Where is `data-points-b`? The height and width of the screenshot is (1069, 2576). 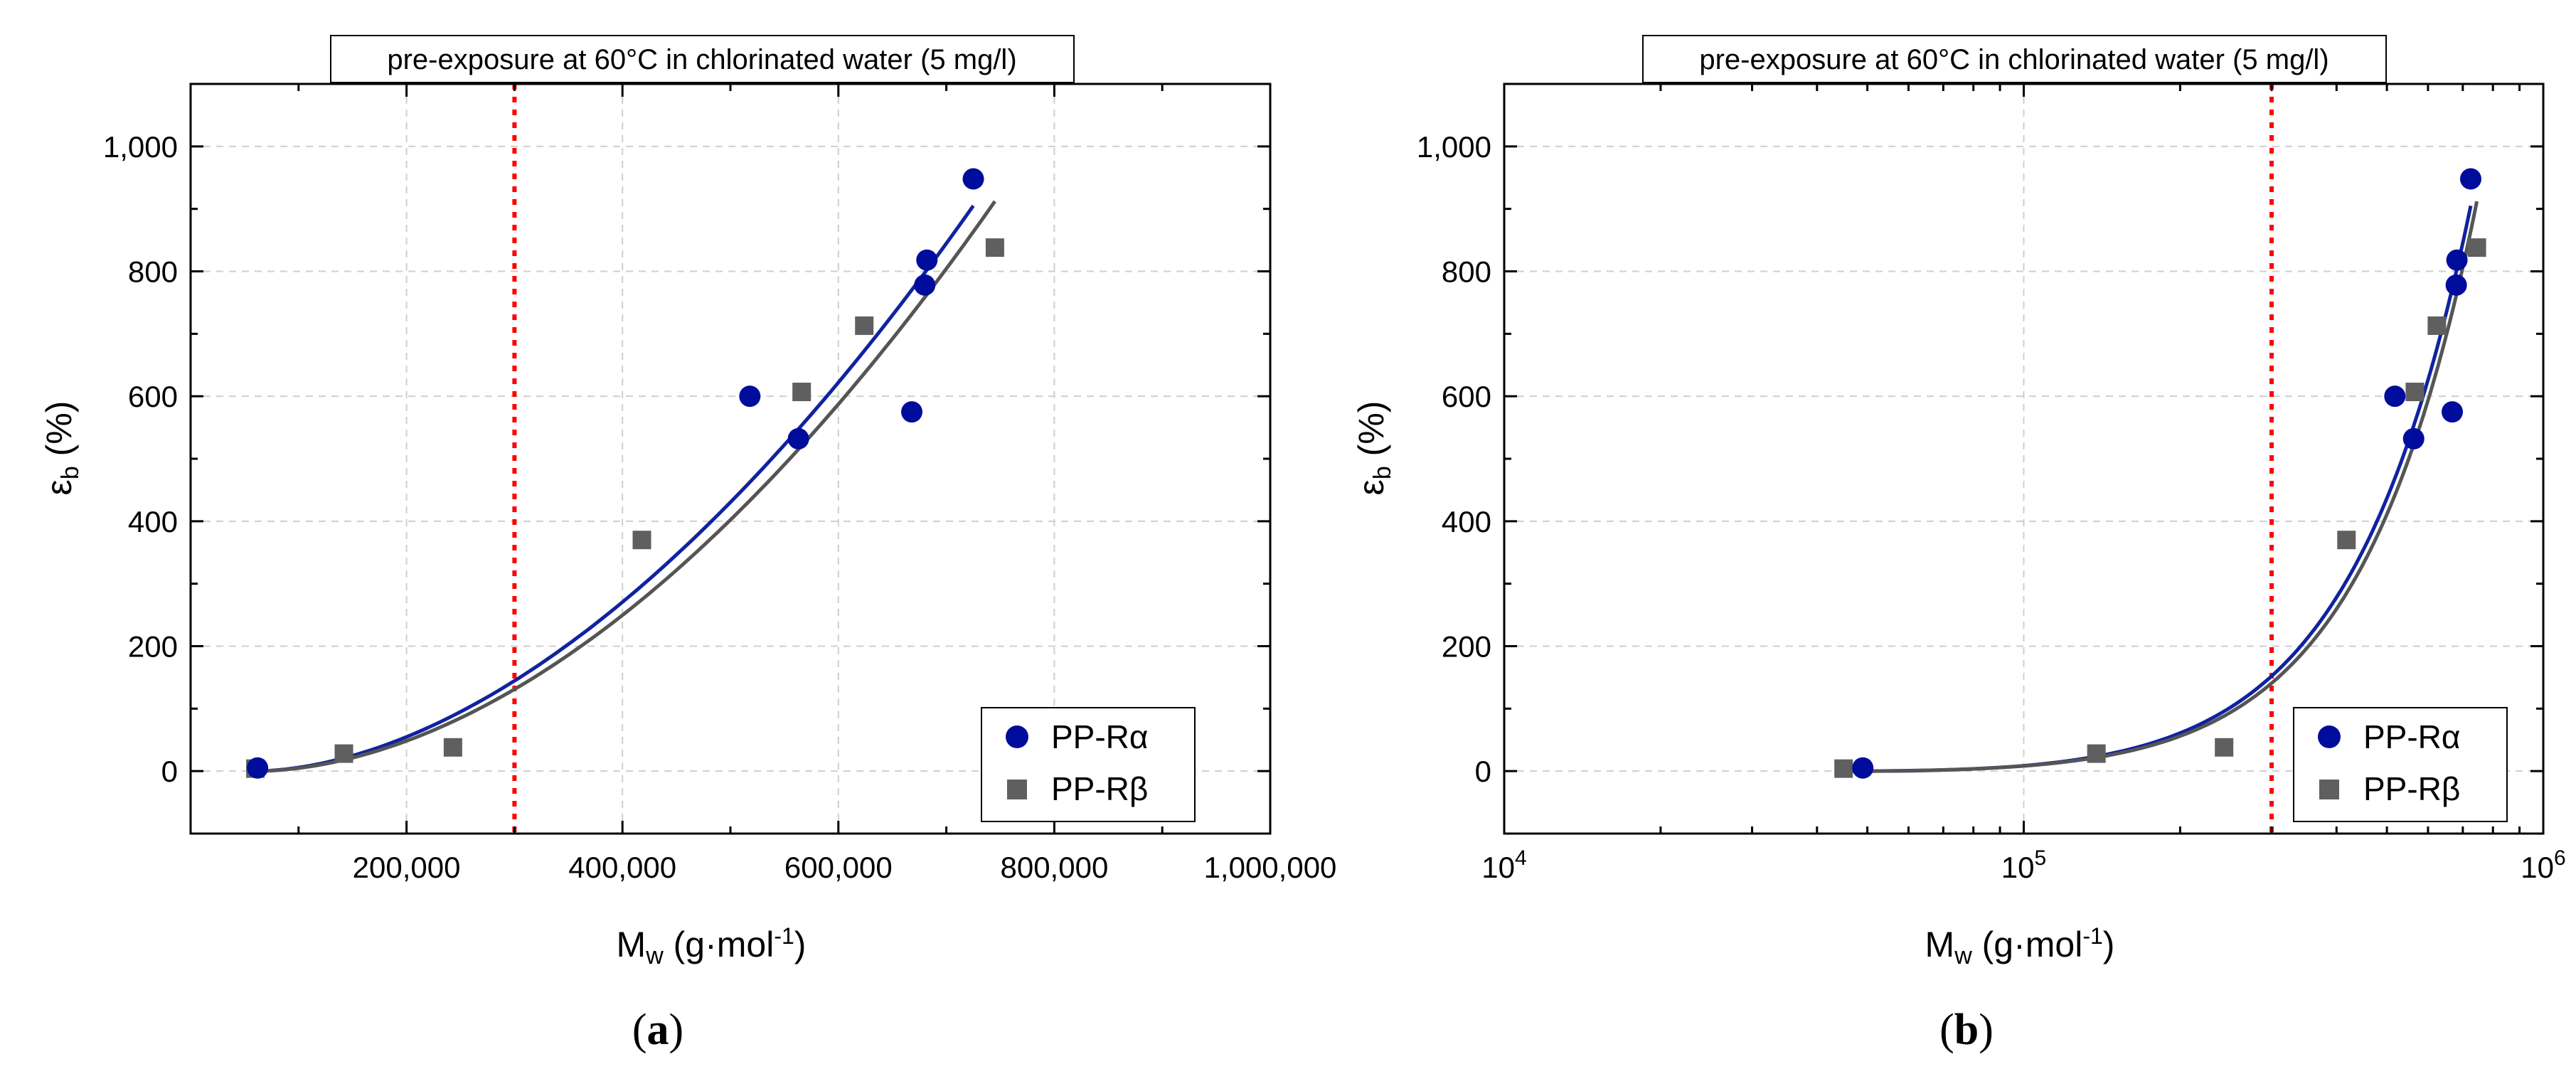
data-points-b is located at coordinates (2160, 474).